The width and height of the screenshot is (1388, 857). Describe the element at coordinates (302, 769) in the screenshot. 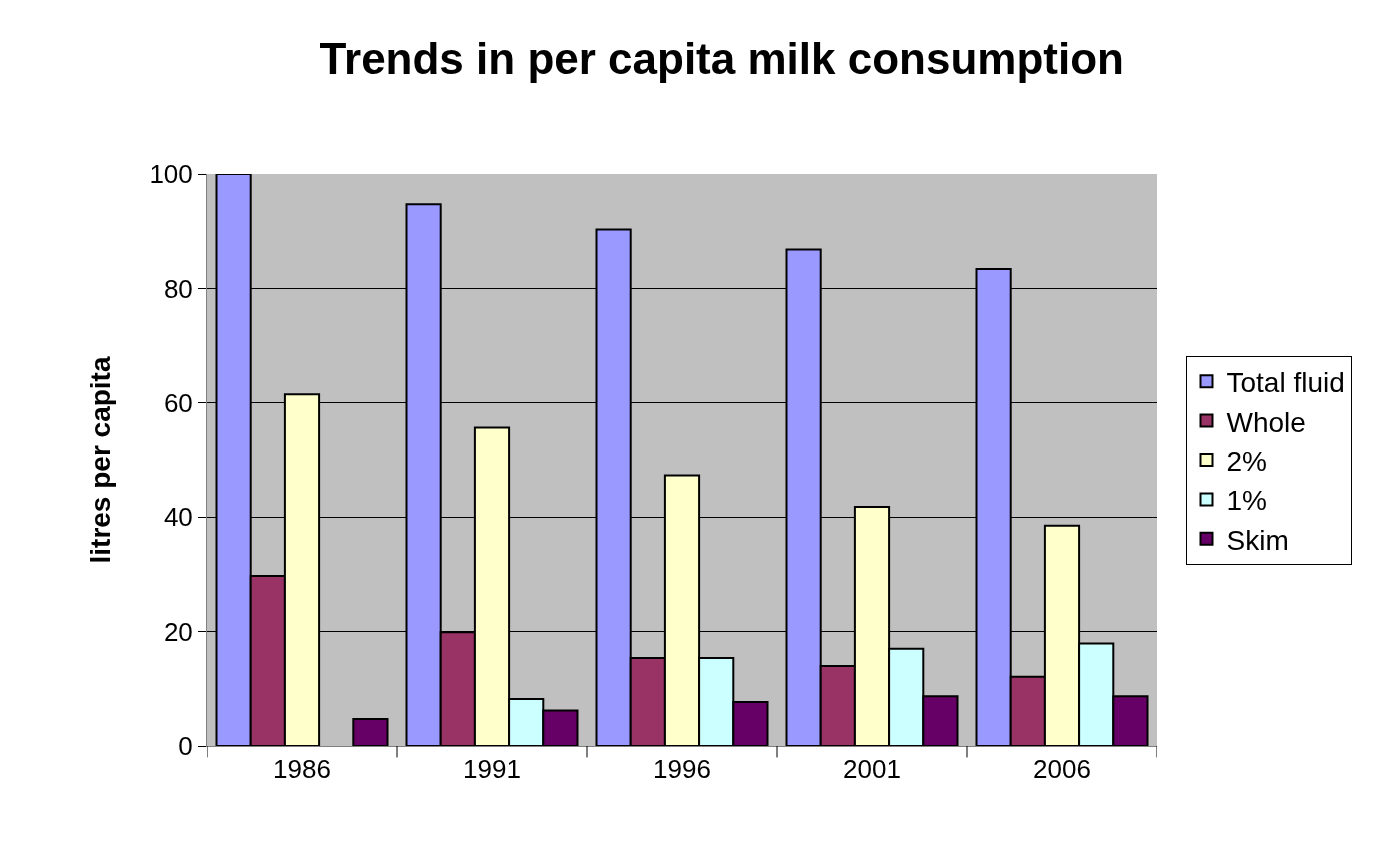

I see `x-tick-label: 1986` at that location.